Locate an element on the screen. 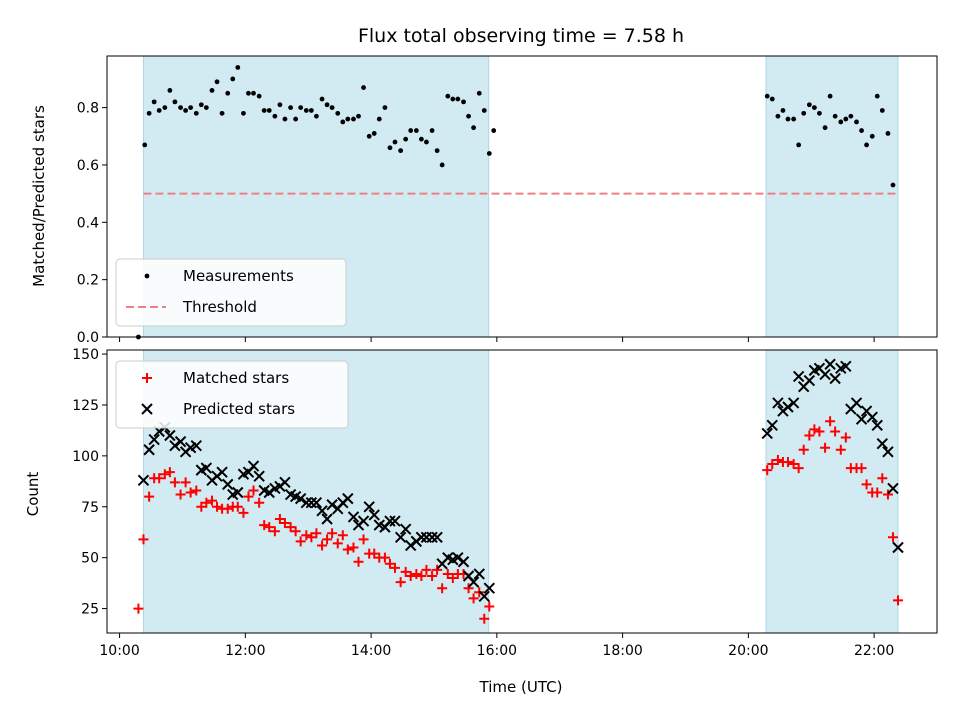 The height and width of the screenshot is (720, 960). bottom-y-tick-label-1: 25 is located at coordinates (90, 610).